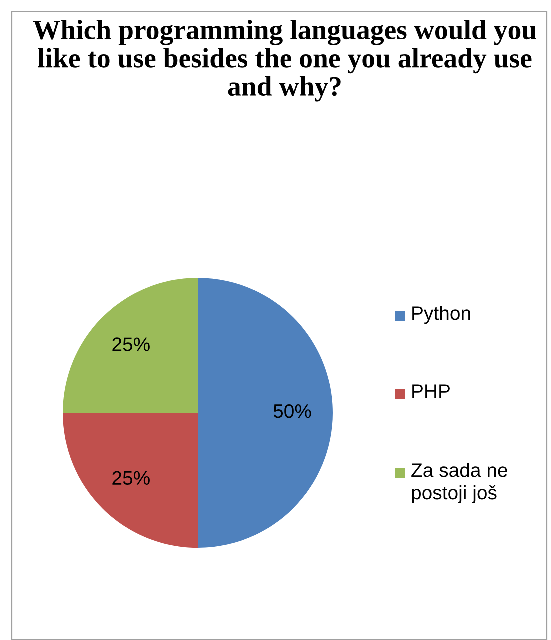  I want to click on legend-label: PHP, so click(431, 391).